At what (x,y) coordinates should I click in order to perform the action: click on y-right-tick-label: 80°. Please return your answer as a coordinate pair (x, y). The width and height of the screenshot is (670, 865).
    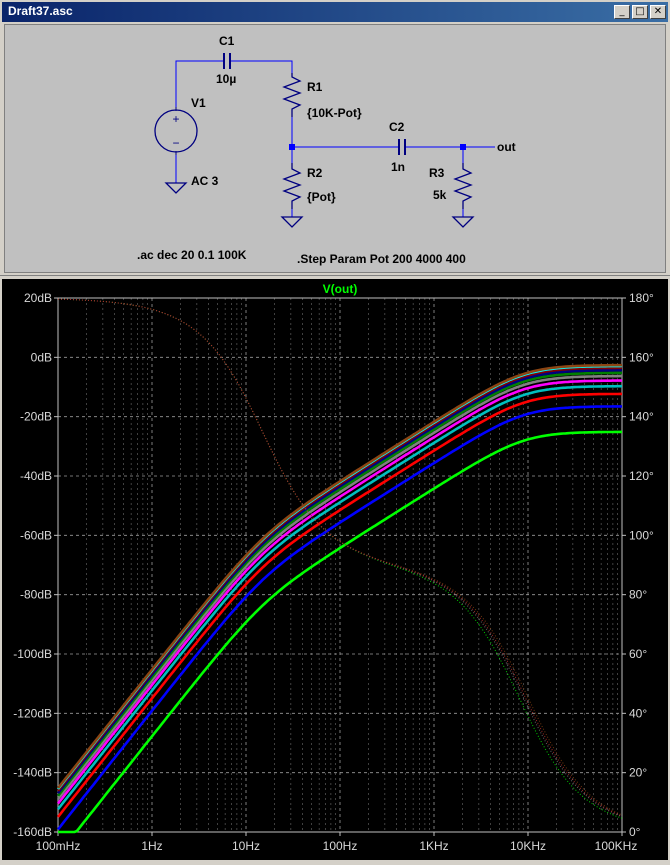
    Looking at the image, I should click on (638, 595).